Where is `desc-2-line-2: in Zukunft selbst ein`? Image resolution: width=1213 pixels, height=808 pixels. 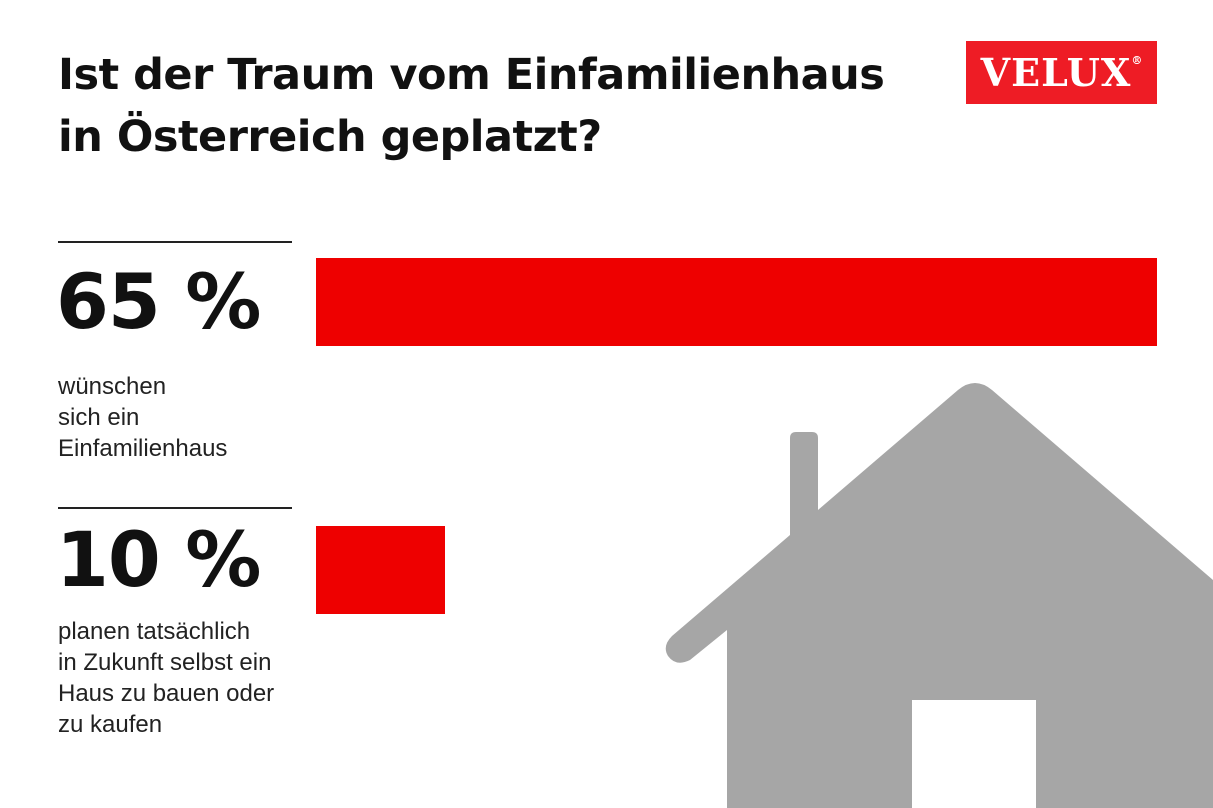
desc-2-line-2: in Zukunft selbst ein is located at coordinates (165, 662).